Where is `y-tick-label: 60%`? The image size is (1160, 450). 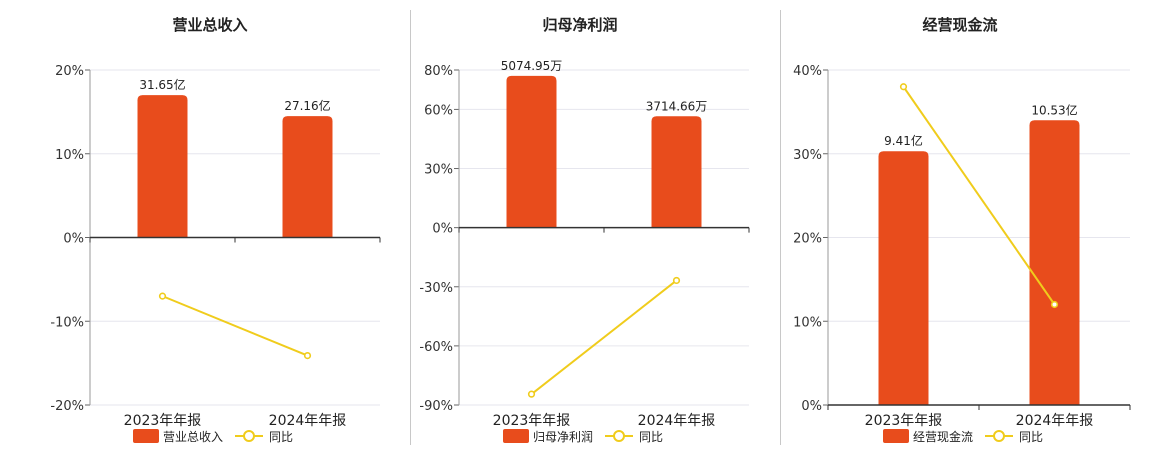 y-tick-label: 60% is located at coordinates (438, 110).